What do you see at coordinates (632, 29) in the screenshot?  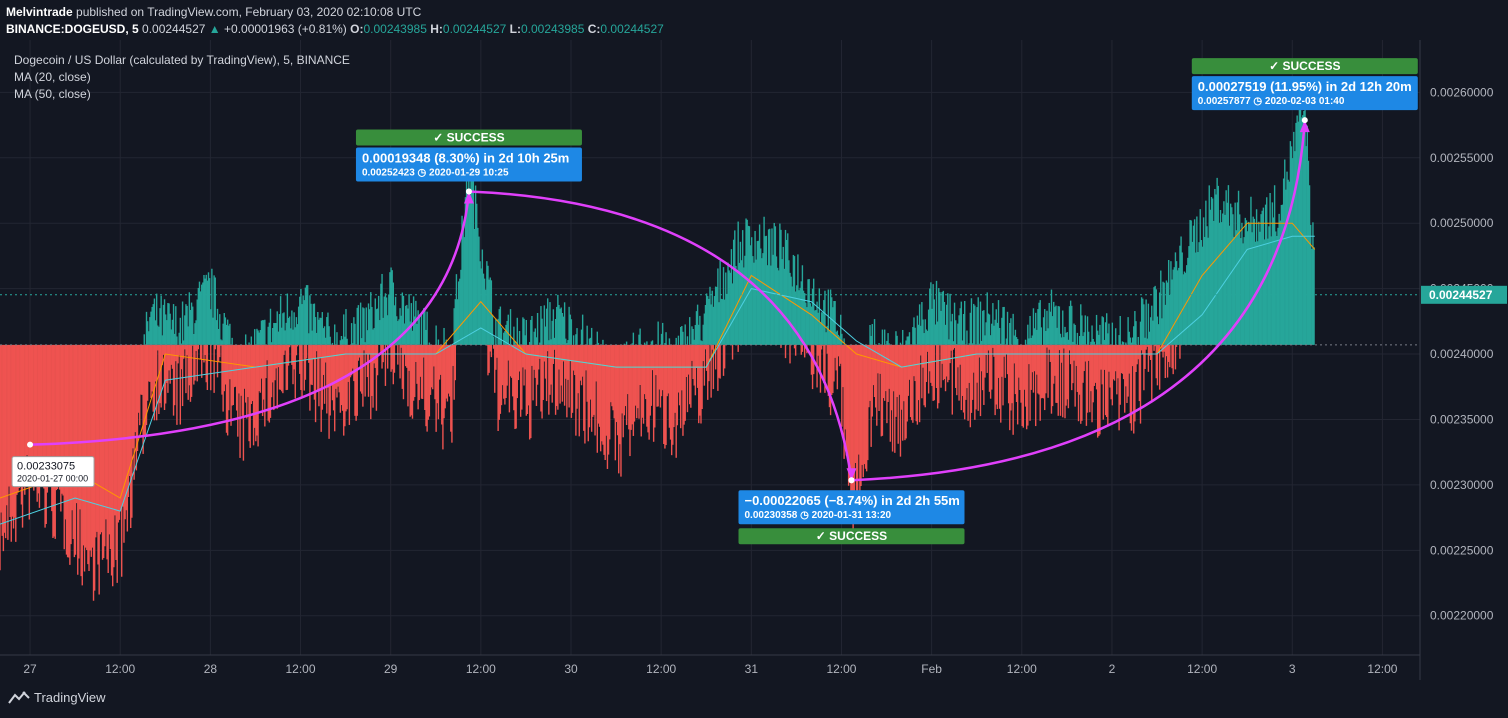 I see `close-value: 0.00244527` at bounding box center [632, 29].